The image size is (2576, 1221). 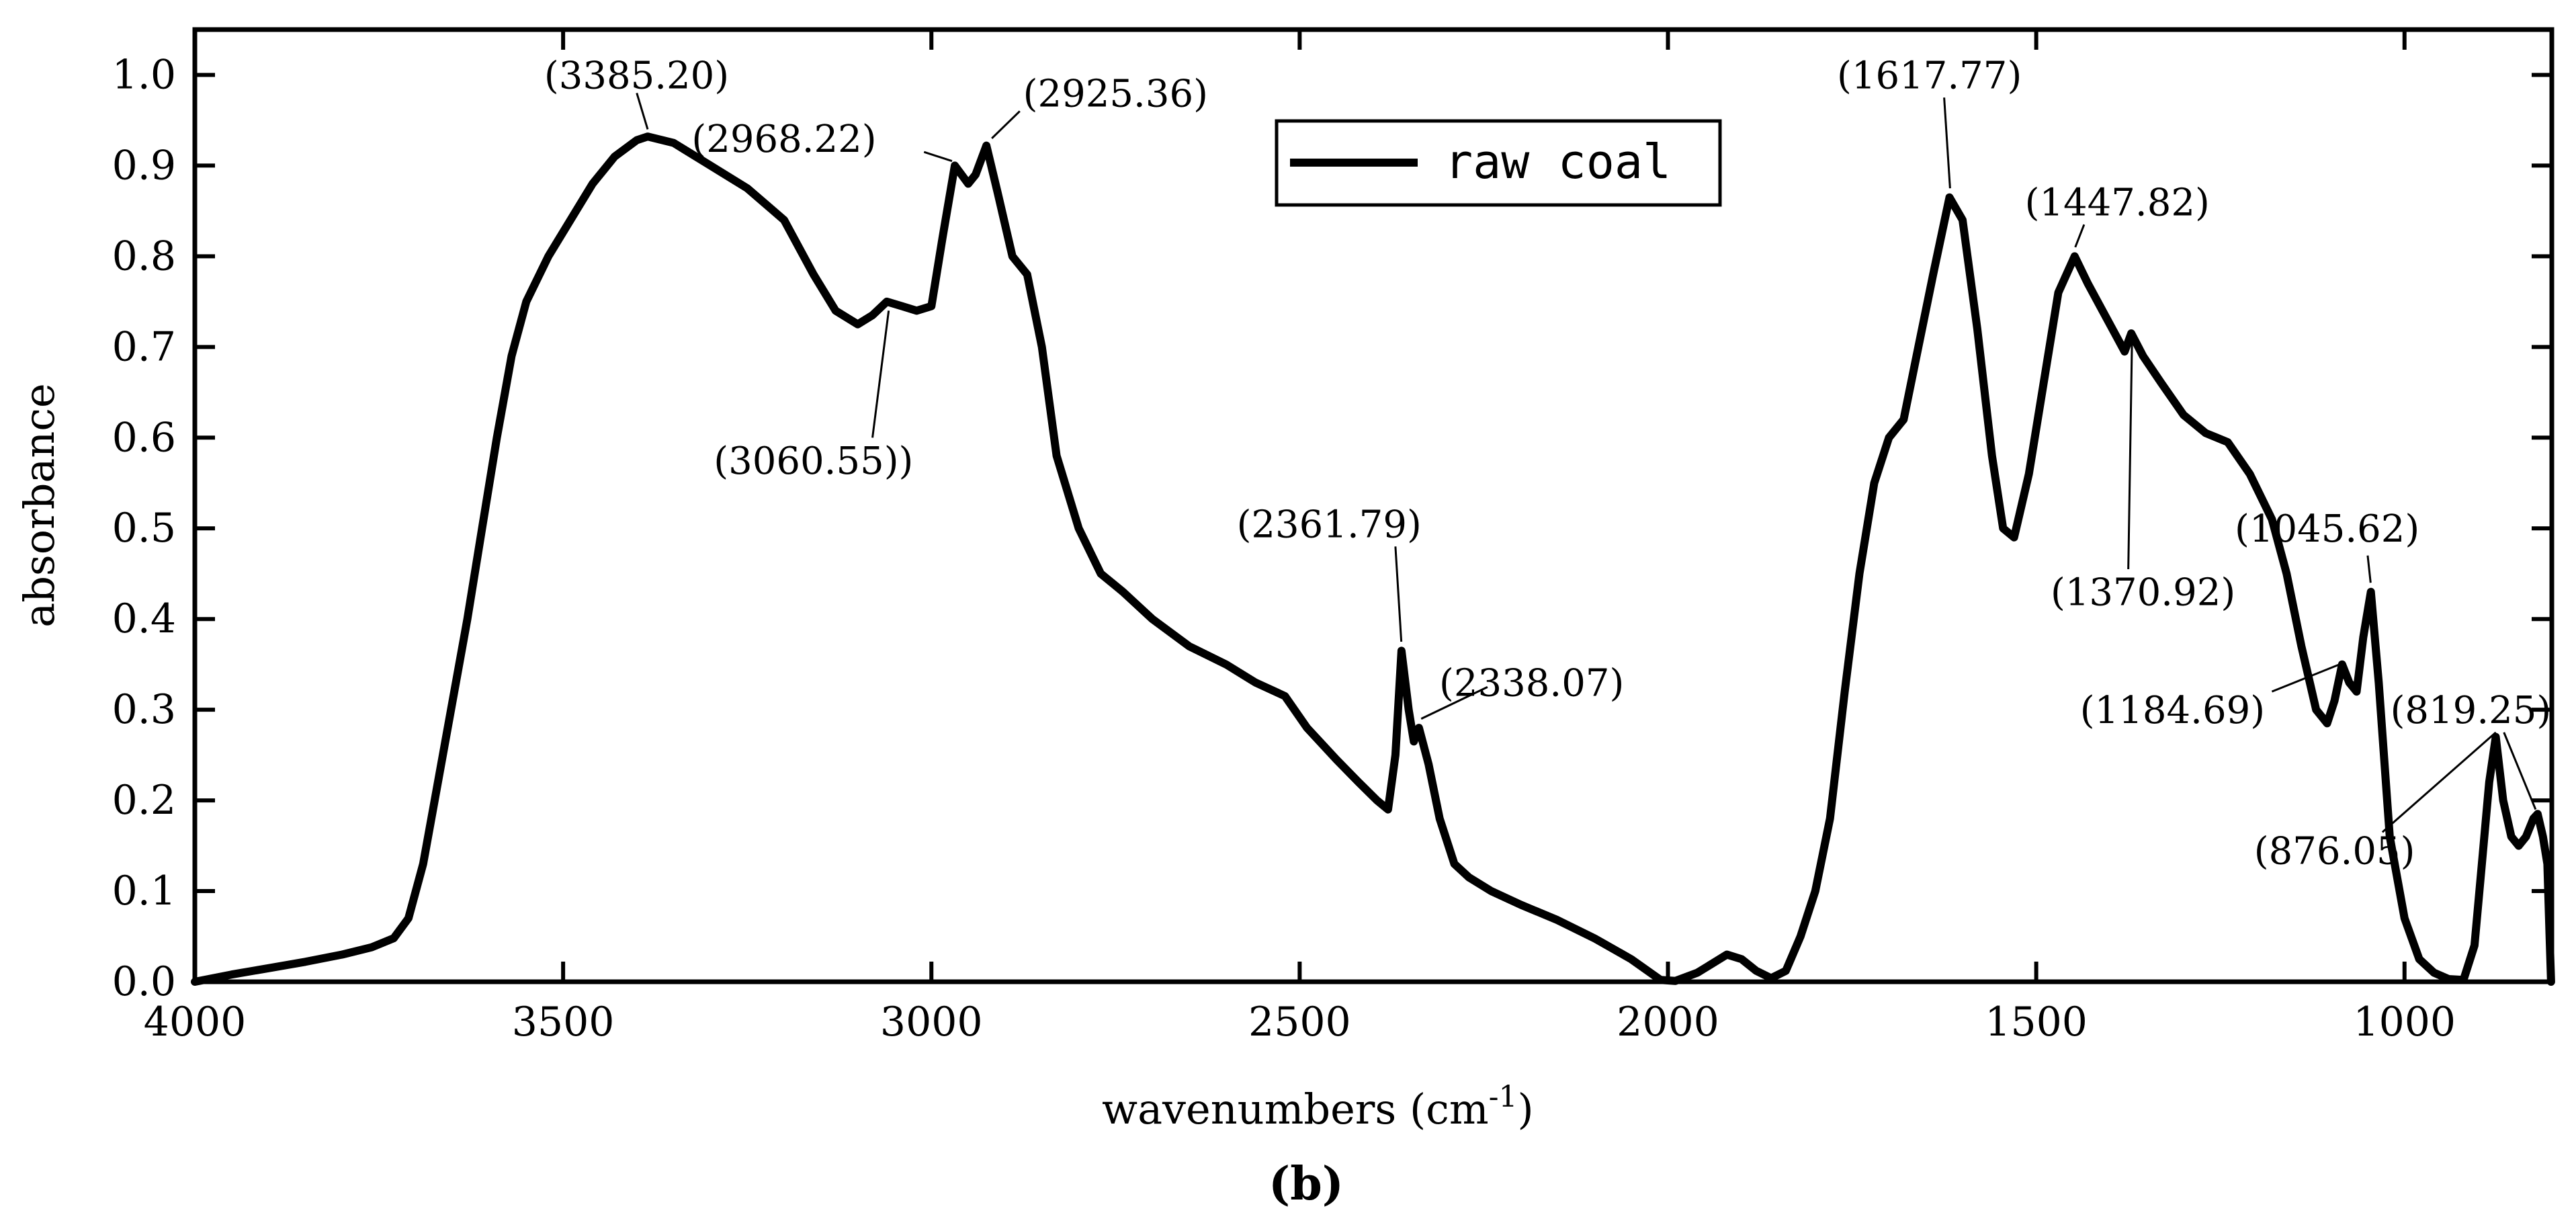 I want to click on annotation-label: (819.25), so click(x=2471, y=710).